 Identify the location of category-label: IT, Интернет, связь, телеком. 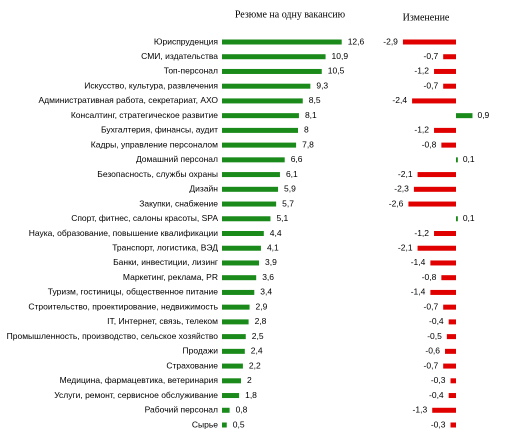
(162, 321).